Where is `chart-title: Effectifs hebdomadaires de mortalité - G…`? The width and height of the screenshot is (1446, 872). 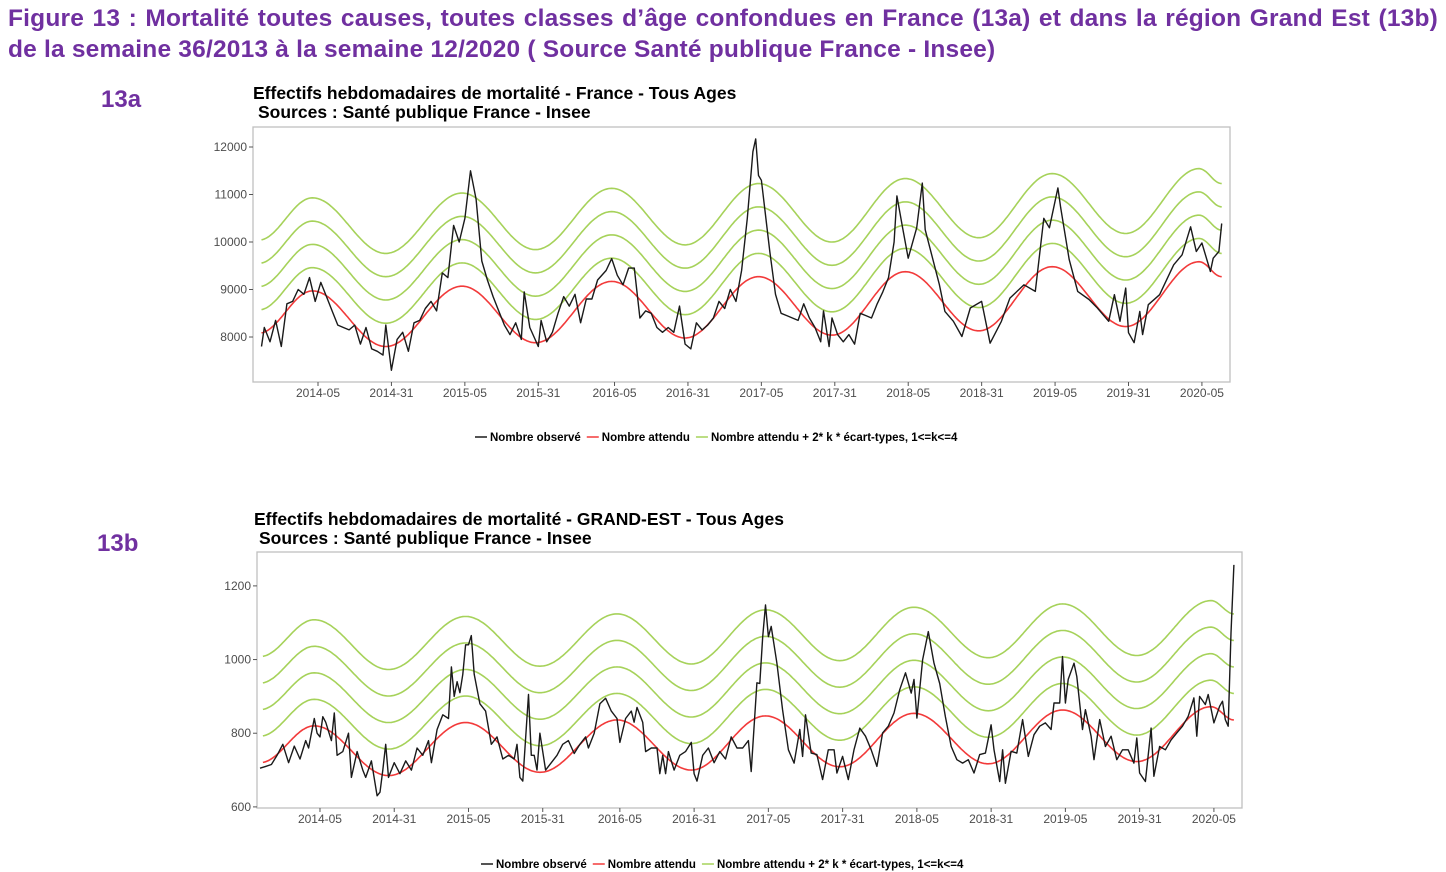 chart-title: Effectifs hebdomadaires de mortalité - G… is located at coordinates (519, 519).